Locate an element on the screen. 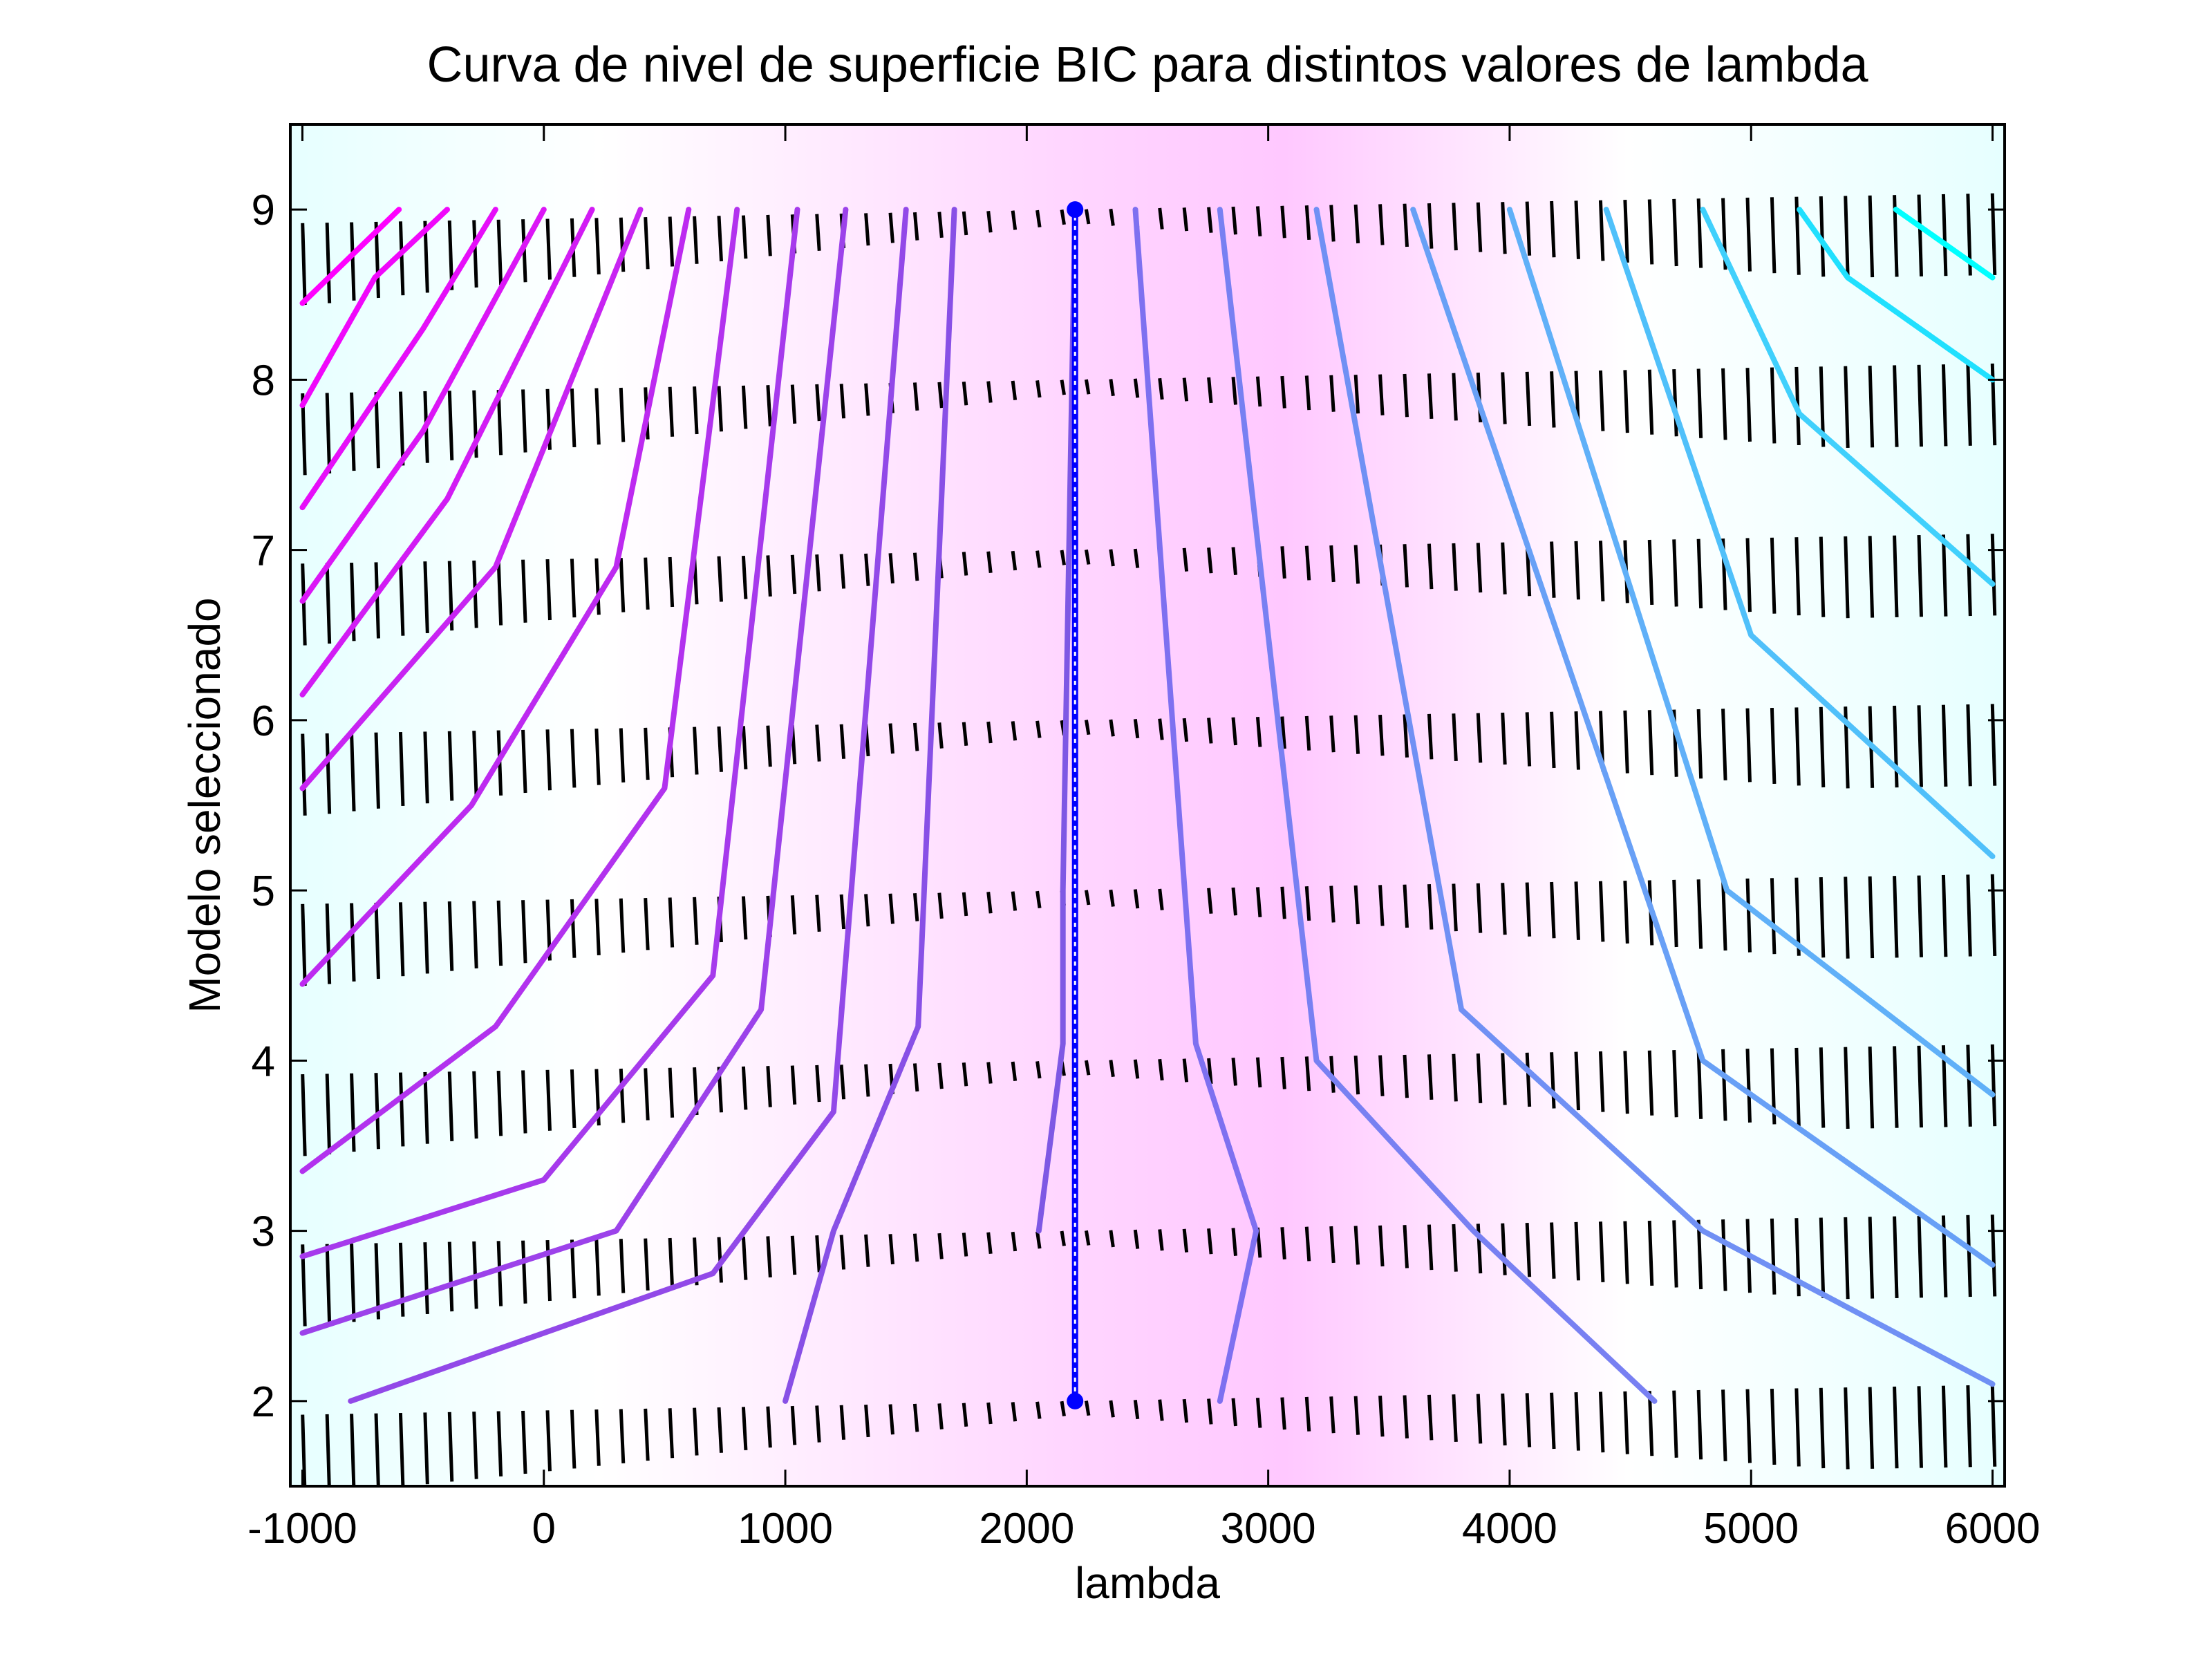 The height and width of the screenshot is (1659, 2212). y-tick-label: 9 is located at coordinates (263, 211).